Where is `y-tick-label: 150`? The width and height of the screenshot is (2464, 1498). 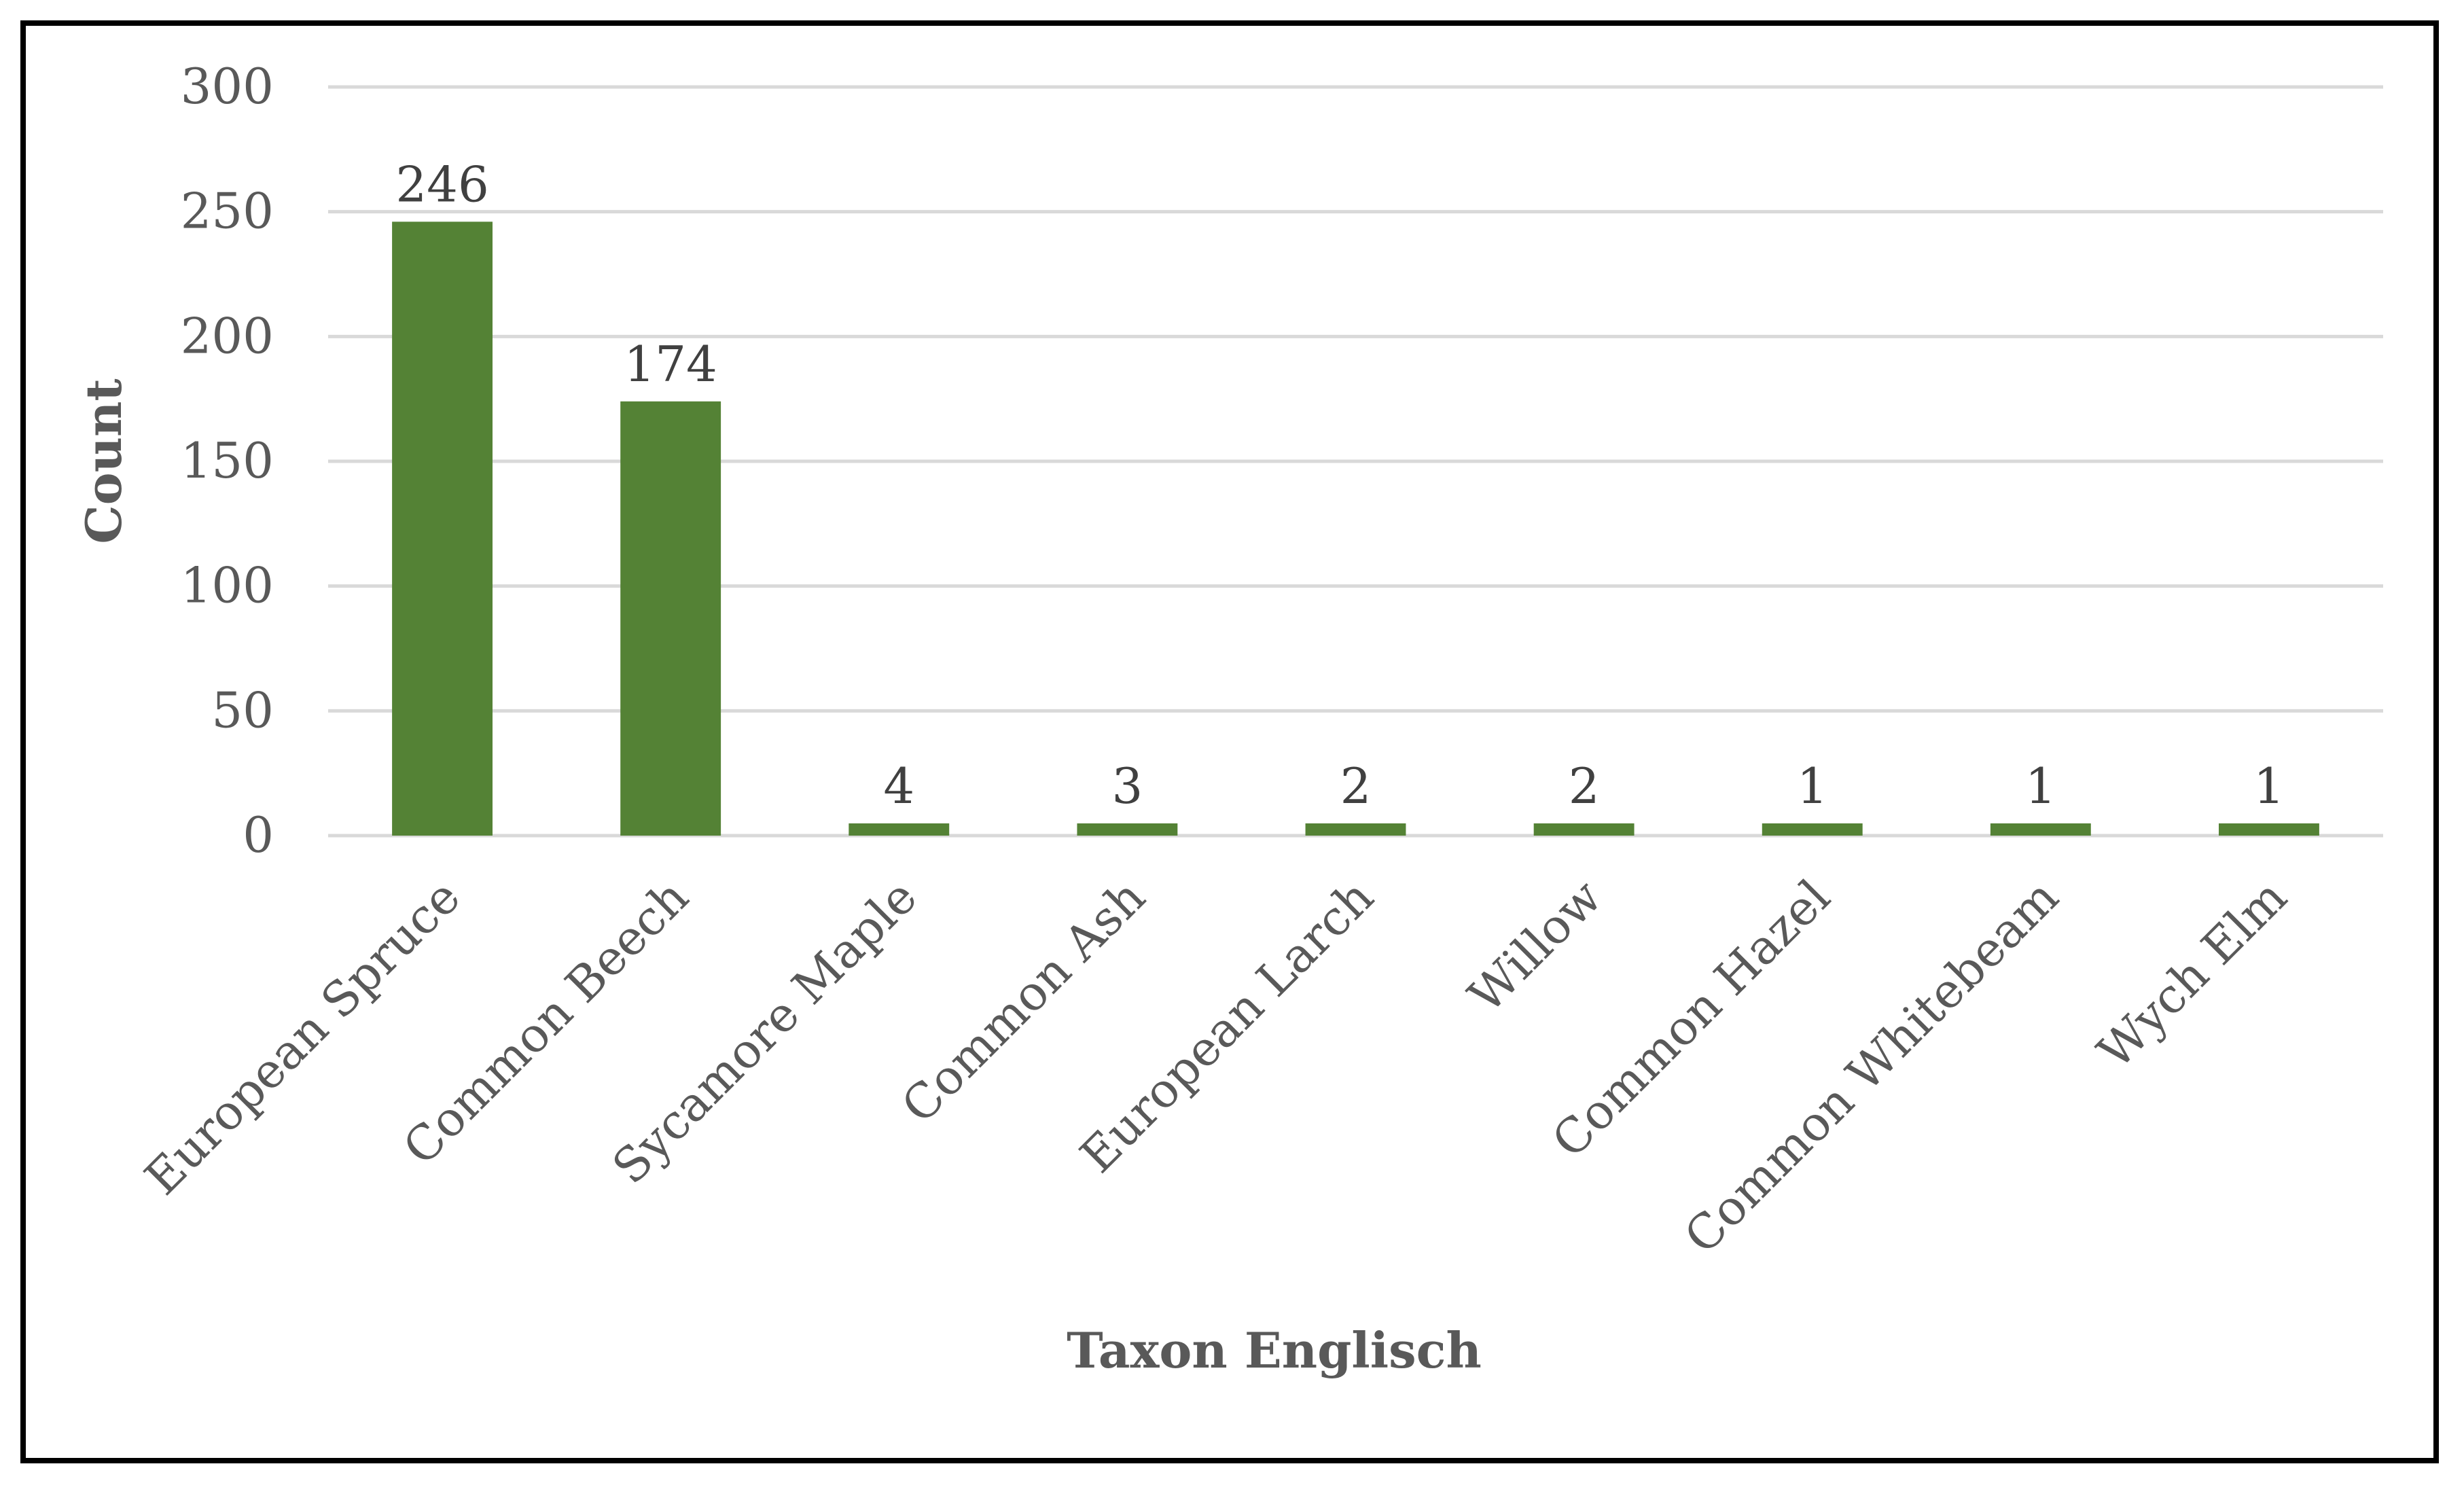 y-tick-label: 150 is located at coordinates (227, 461).